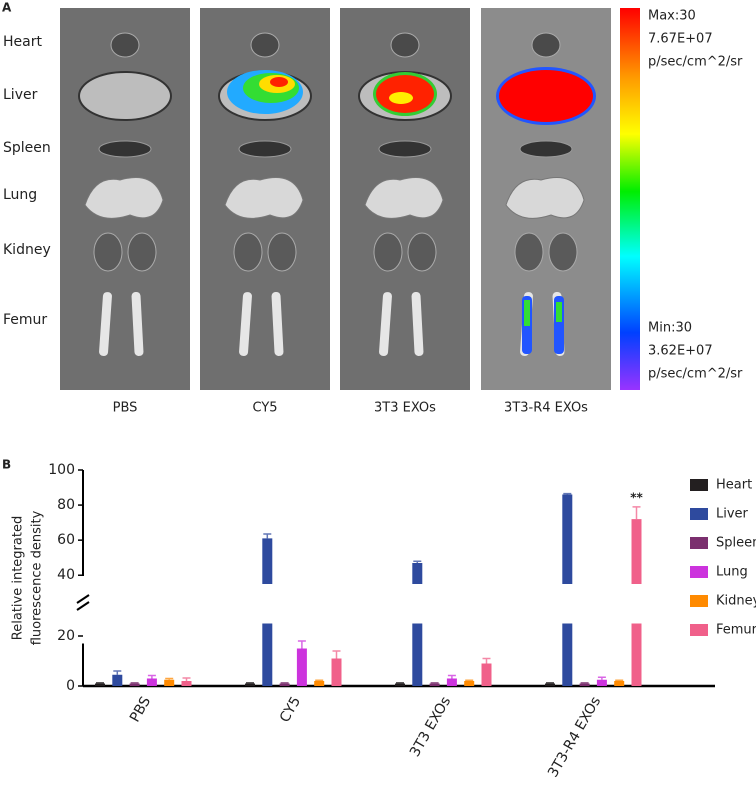  Describe the element at coordinates (27, 250) in the screenshot. I see `organ-label: Kidney` at that location.